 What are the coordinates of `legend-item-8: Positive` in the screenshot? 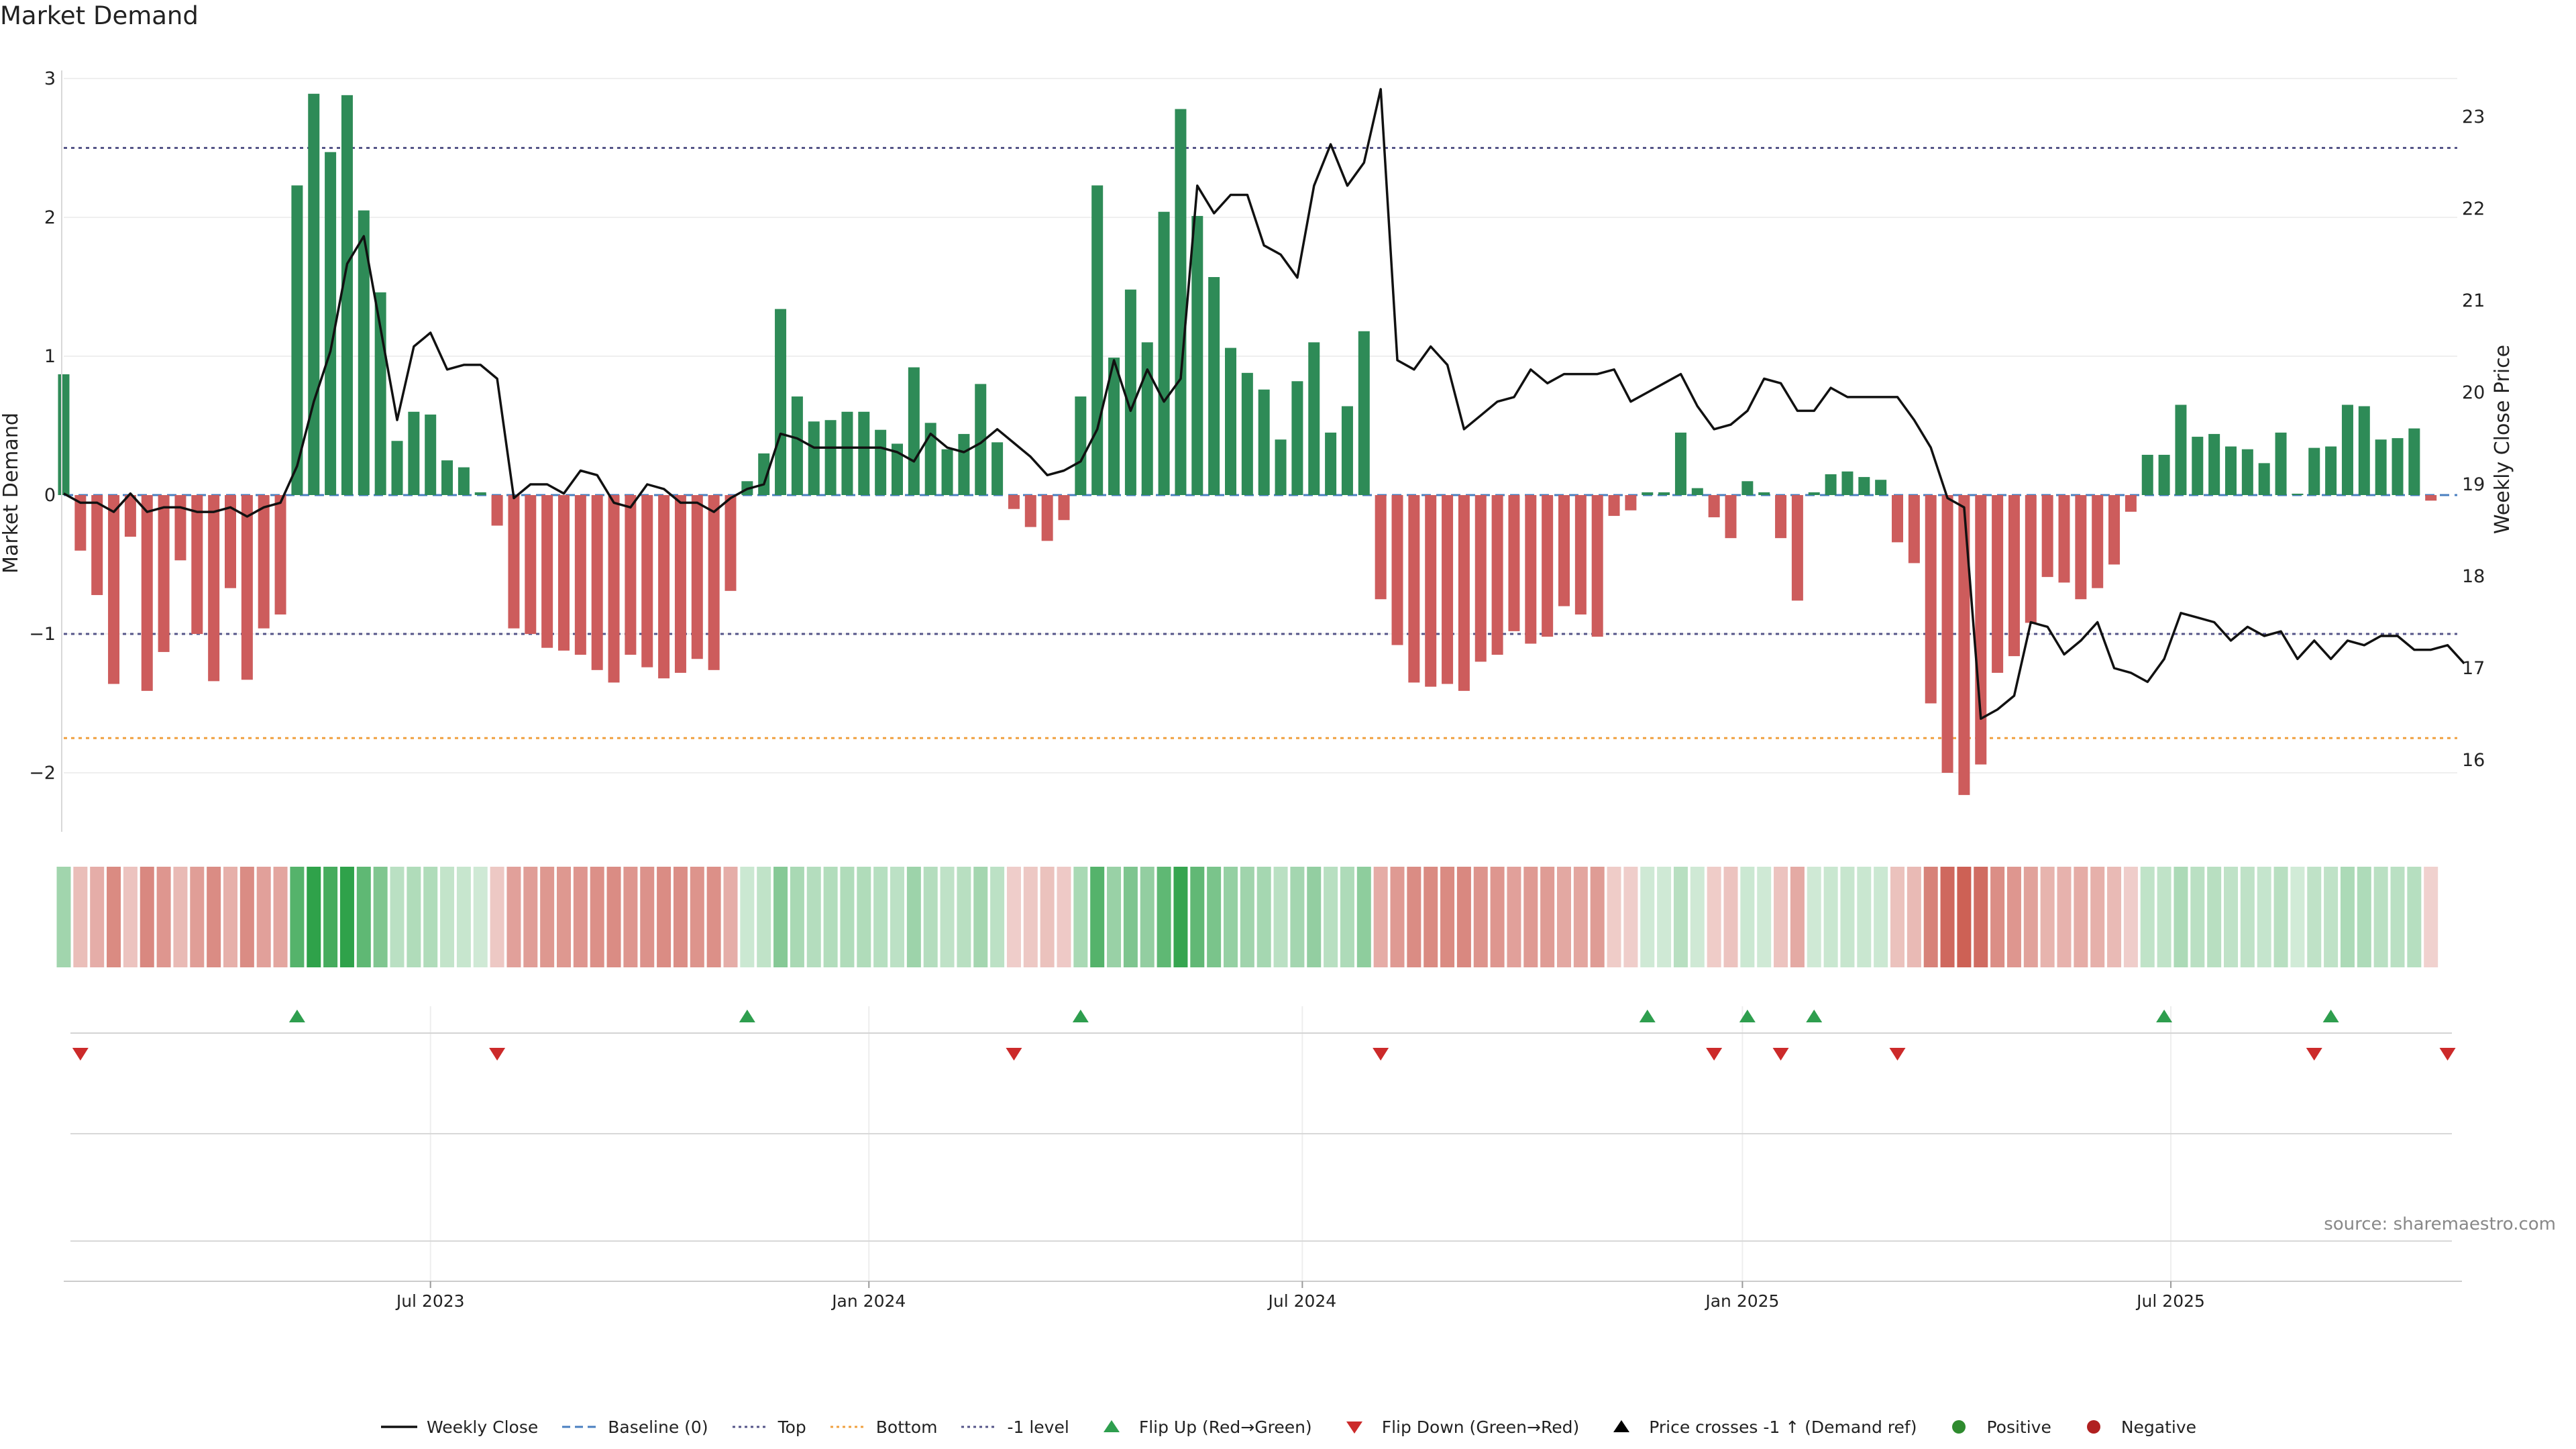 It's located at (1995, 1427).